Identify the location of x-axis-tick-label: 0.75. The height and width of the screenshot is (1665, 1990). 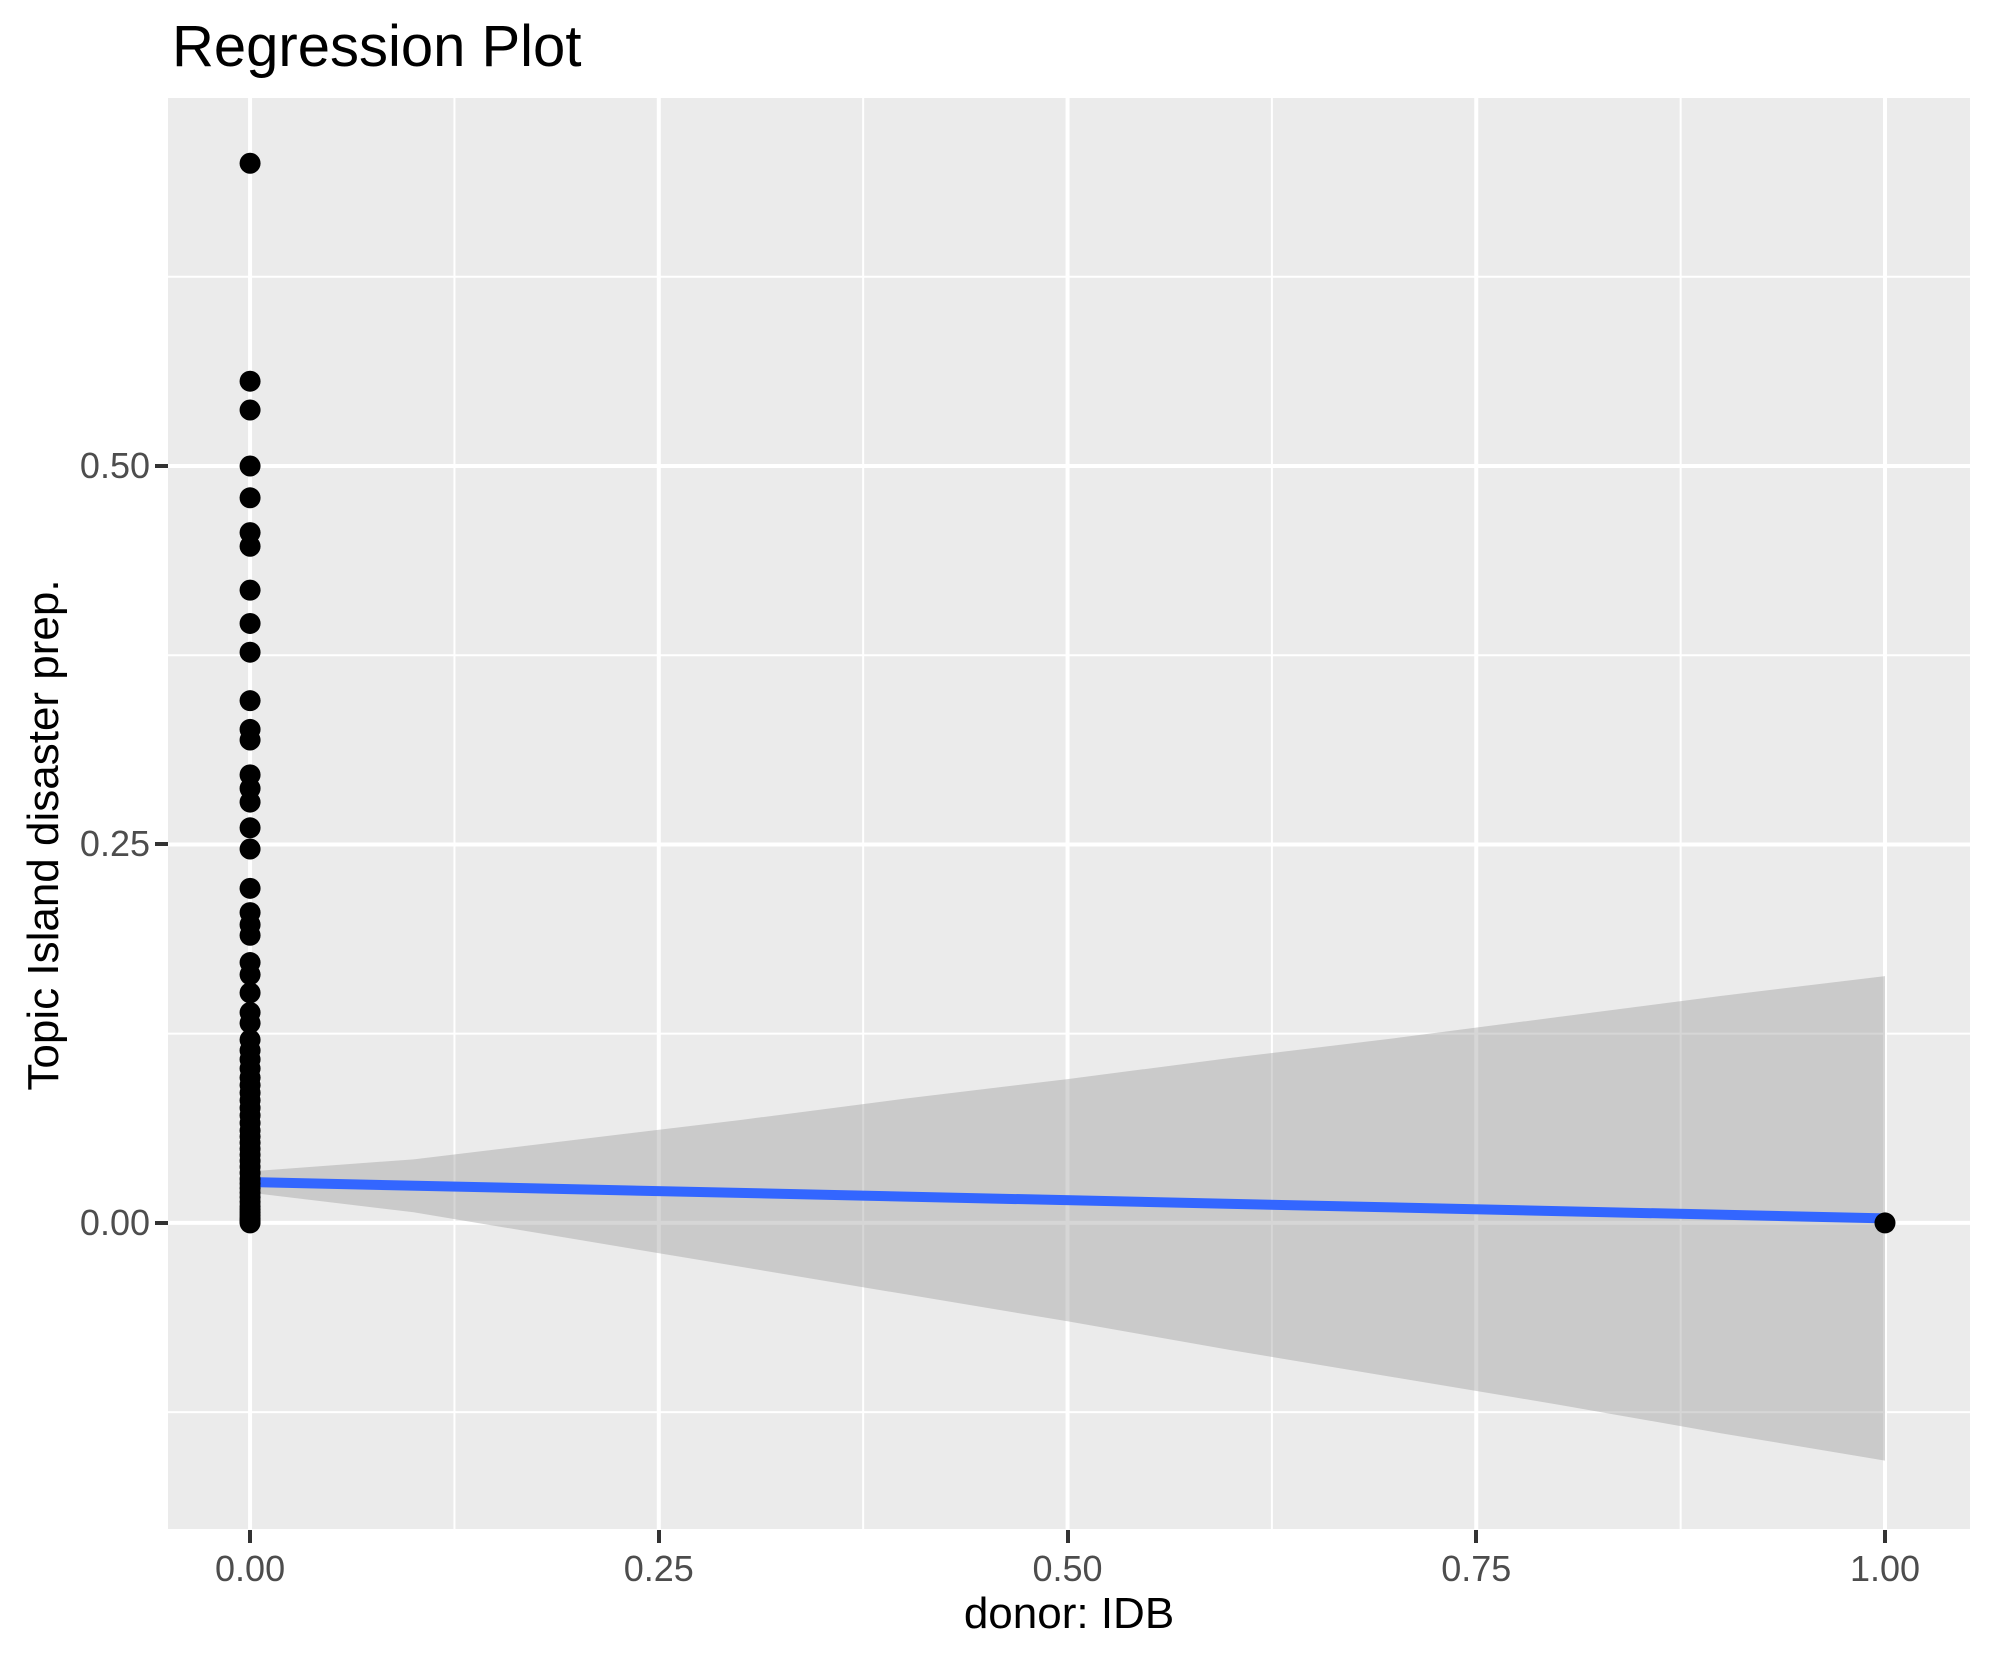
(1476, 1568).